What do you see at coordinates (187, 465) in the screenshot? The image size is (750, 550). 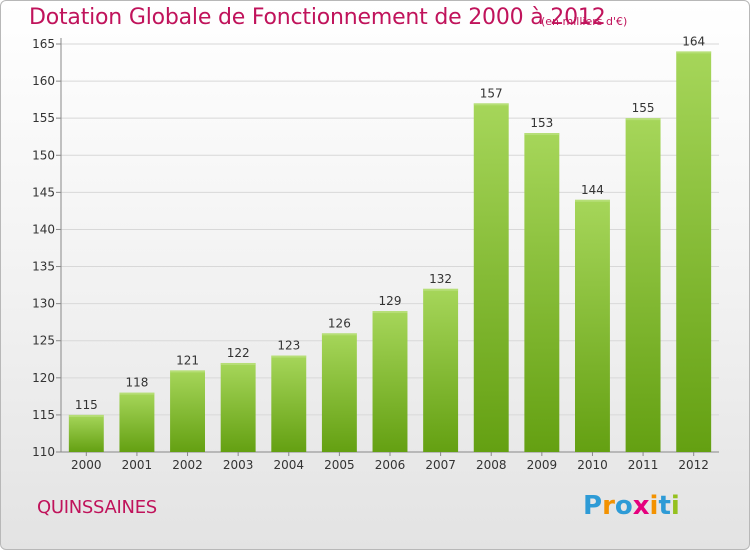 I see `x-tick-label: 2002` at bounding box center [187, 465].